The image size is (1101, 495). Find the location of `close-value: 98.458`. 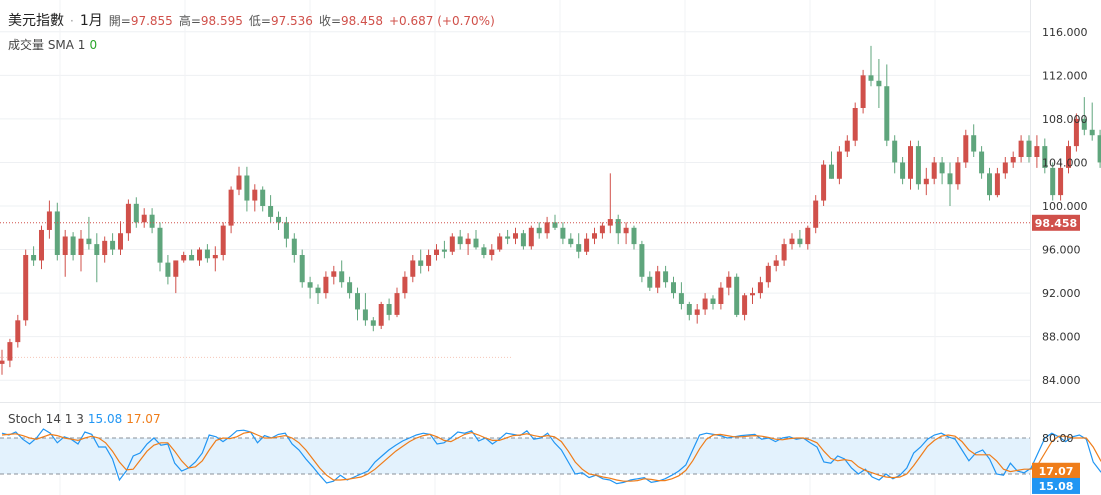

close-value: 98.458 is located at coordinates (362, 21).